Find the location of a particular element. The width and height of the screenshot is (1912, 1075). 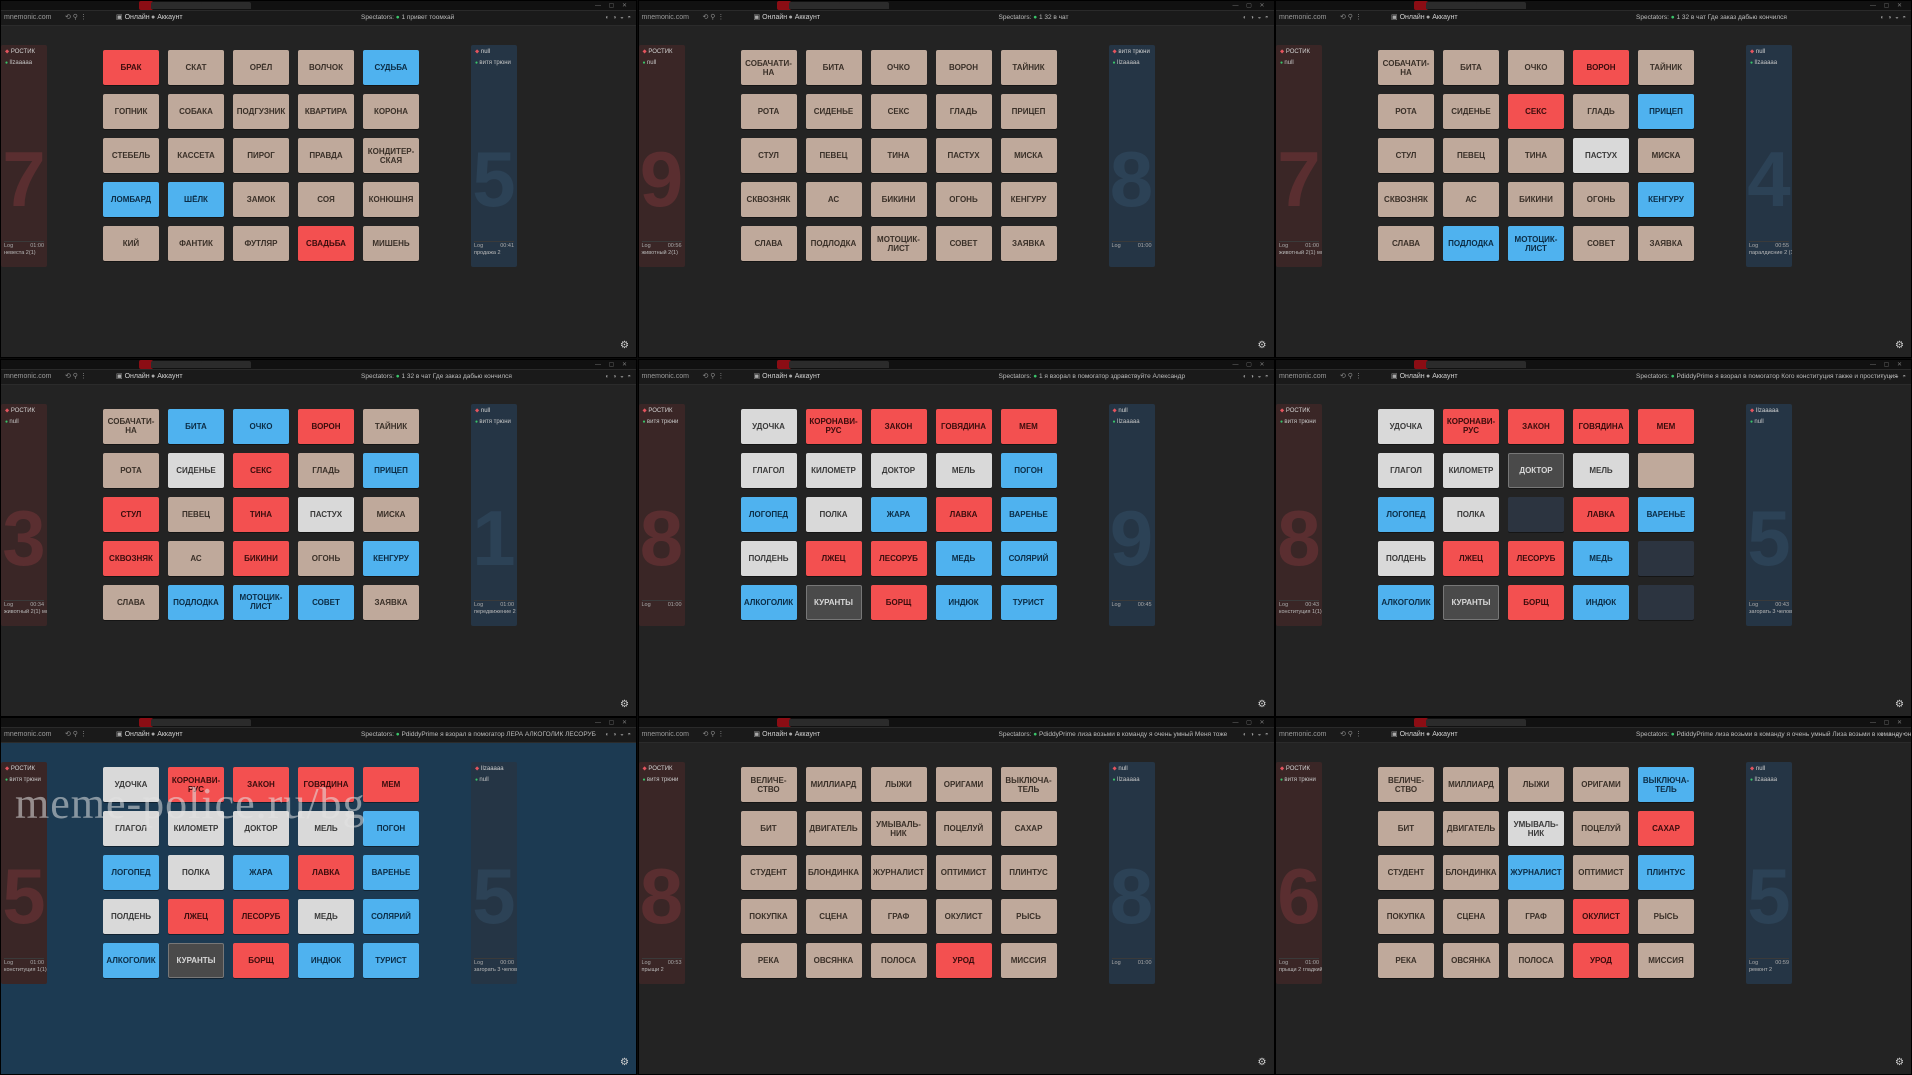

word-card: ОРИГАМИ is located at coordinates (963, 784).